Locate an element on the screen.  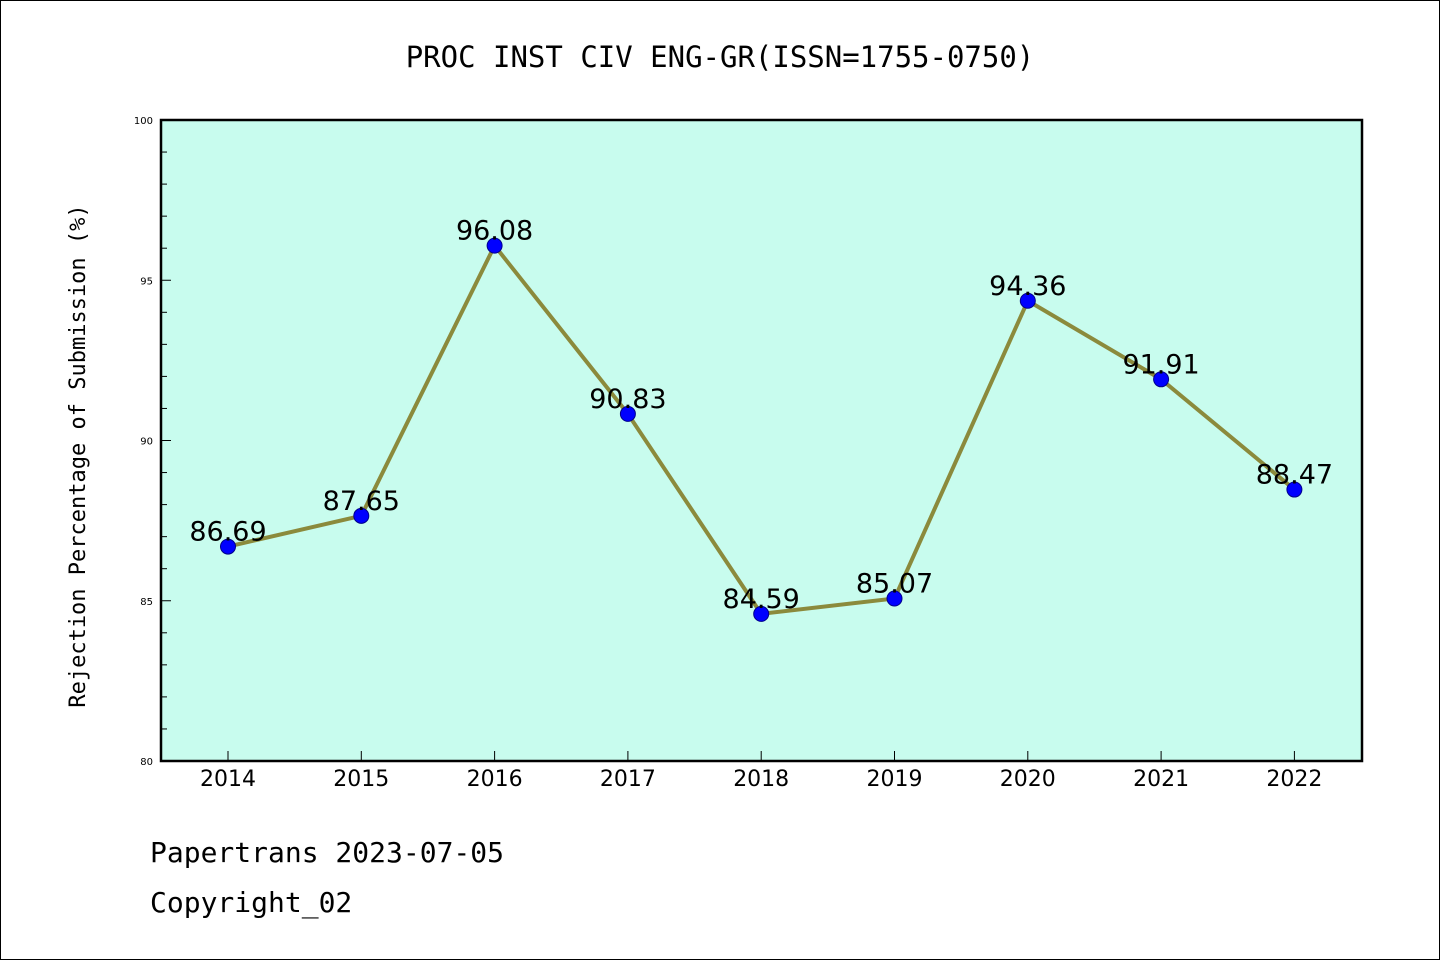
data-label: 91.91 is located at coordinates (1160, 364).